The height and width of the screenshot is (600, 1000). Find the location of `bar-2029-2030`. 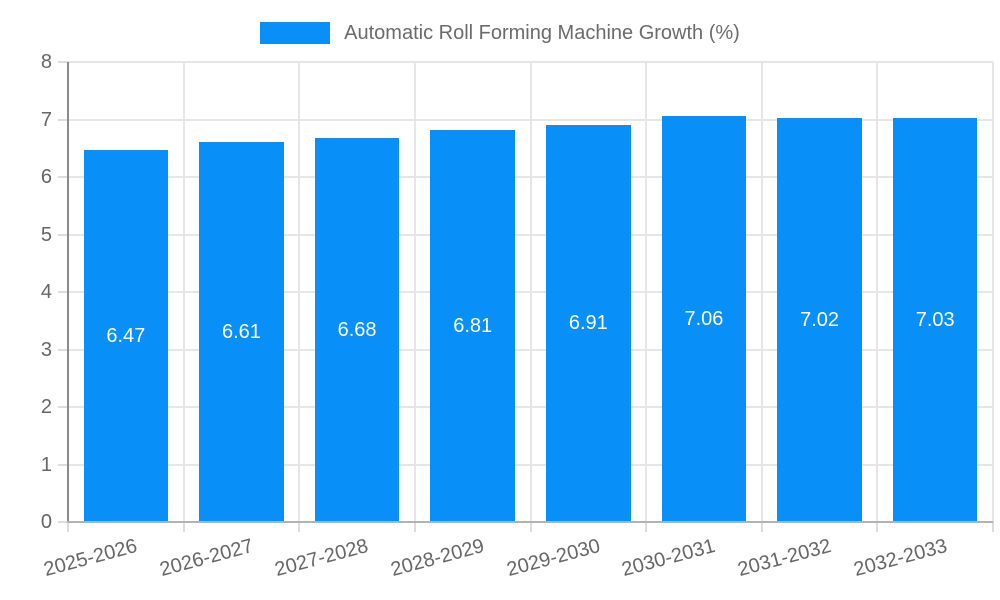

bar-2029-2030 is located at coordinates (588, 323).